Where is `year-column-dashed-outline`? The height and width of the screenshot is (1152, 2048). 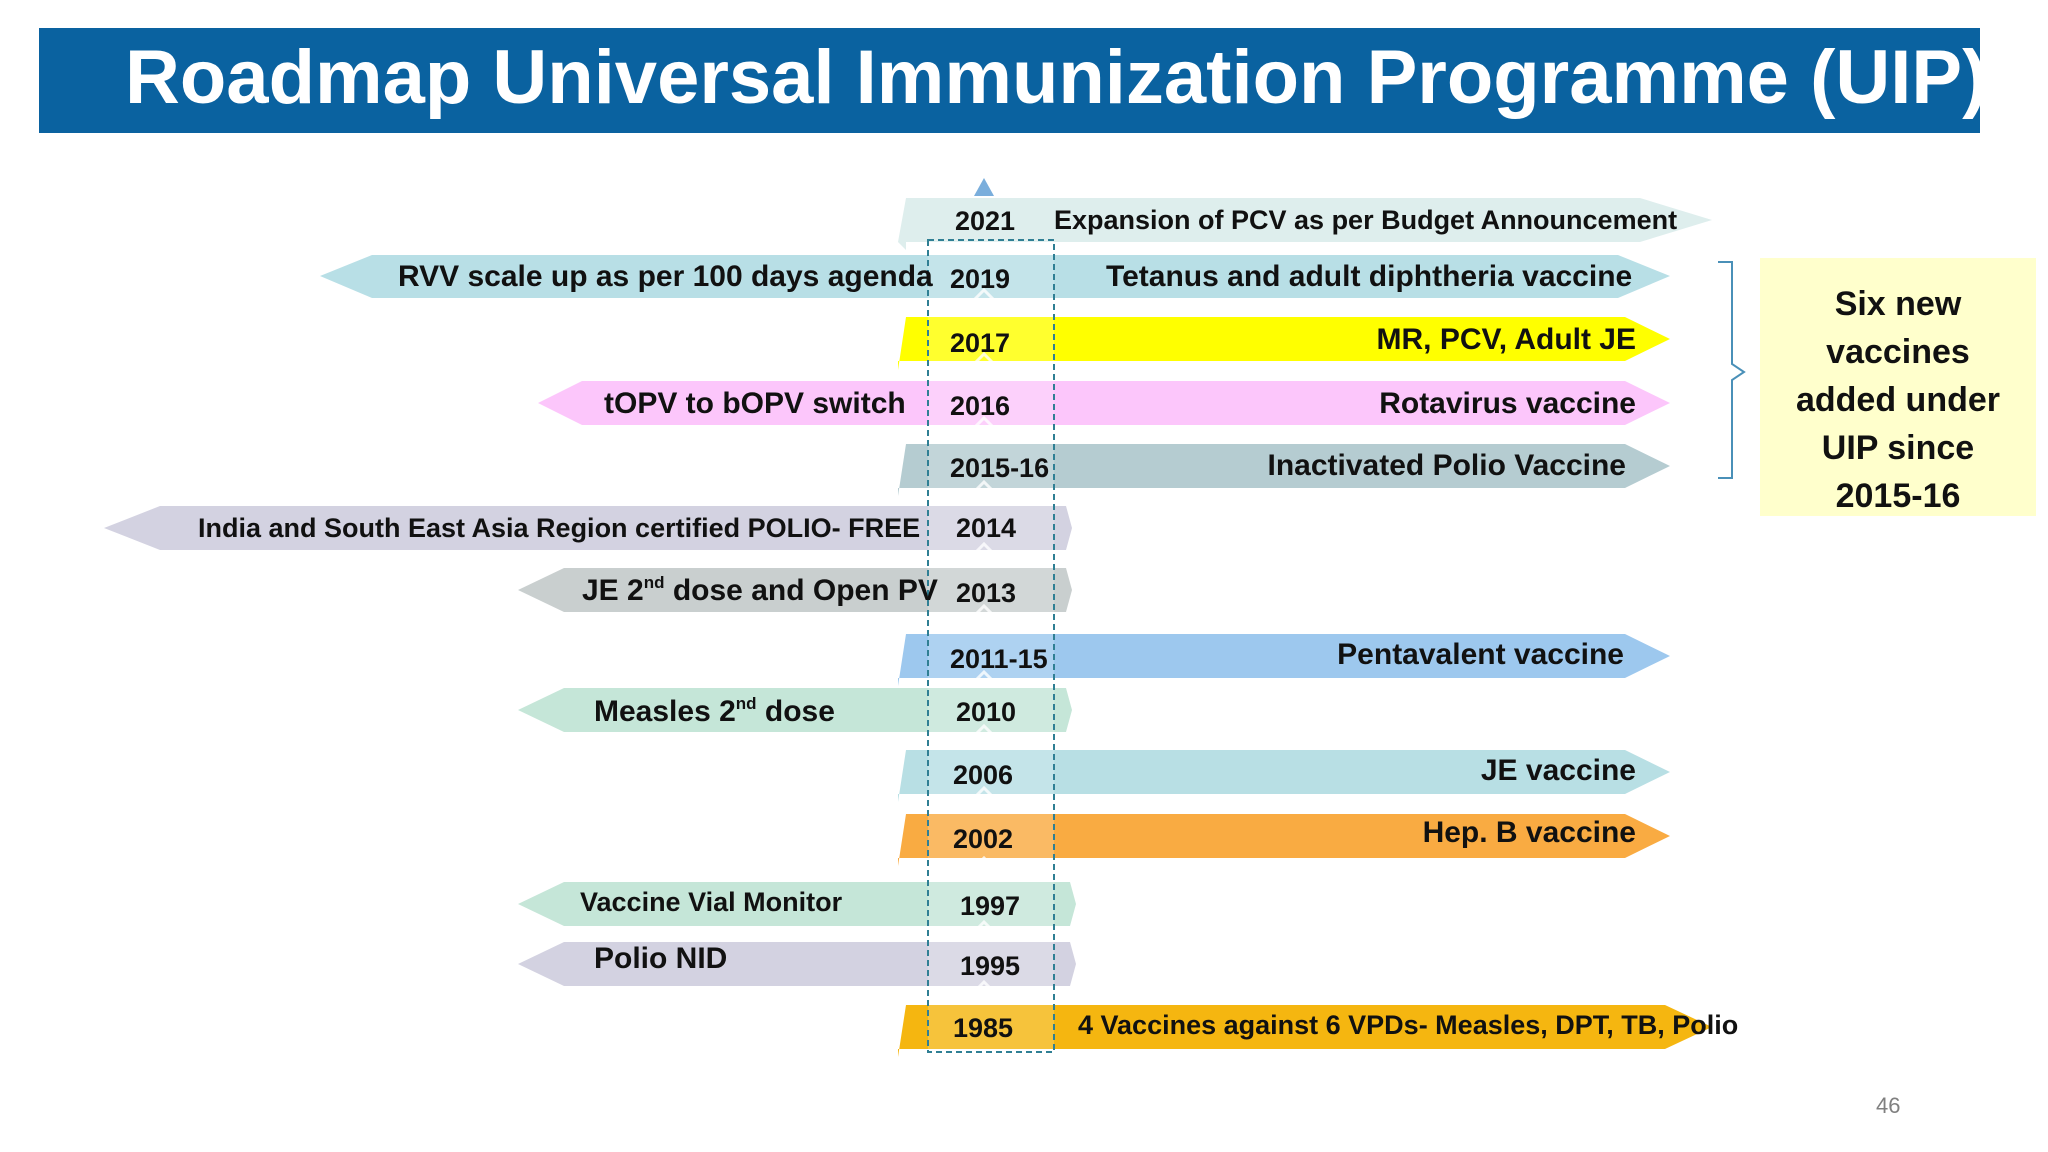
year-column-dashed-outline is located at coordinates (991, 646).